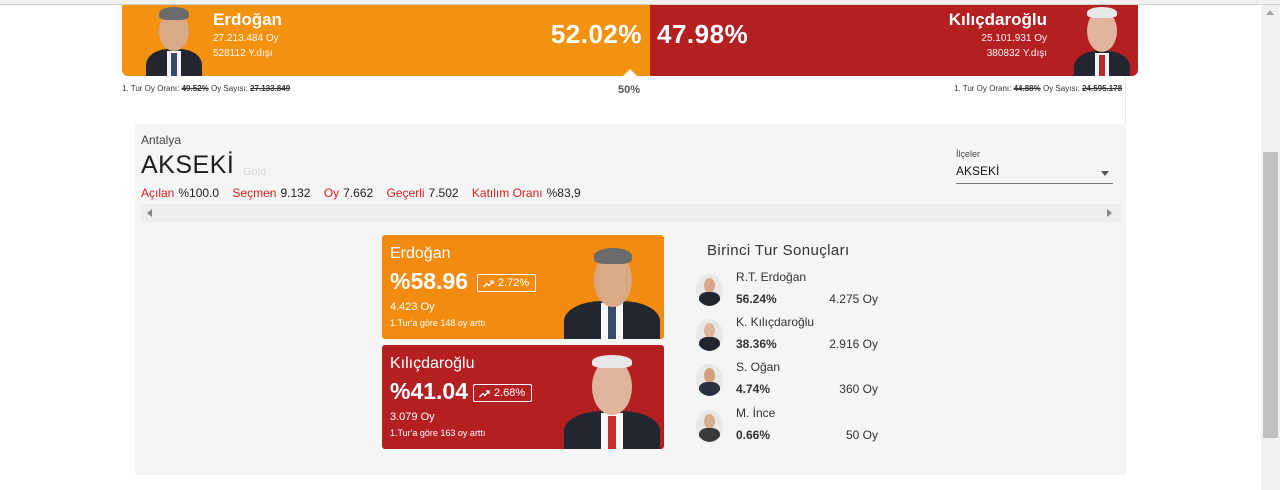  I want to click on scrollbar-thumb, so click(1270, 295).